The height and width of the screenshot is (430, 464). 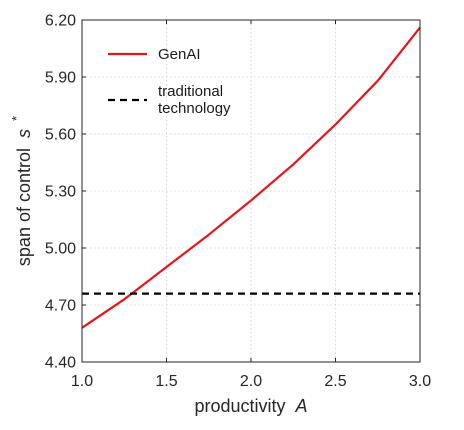 I want to click on y-axis-label-text: span of control, so click(x=24, y=207).